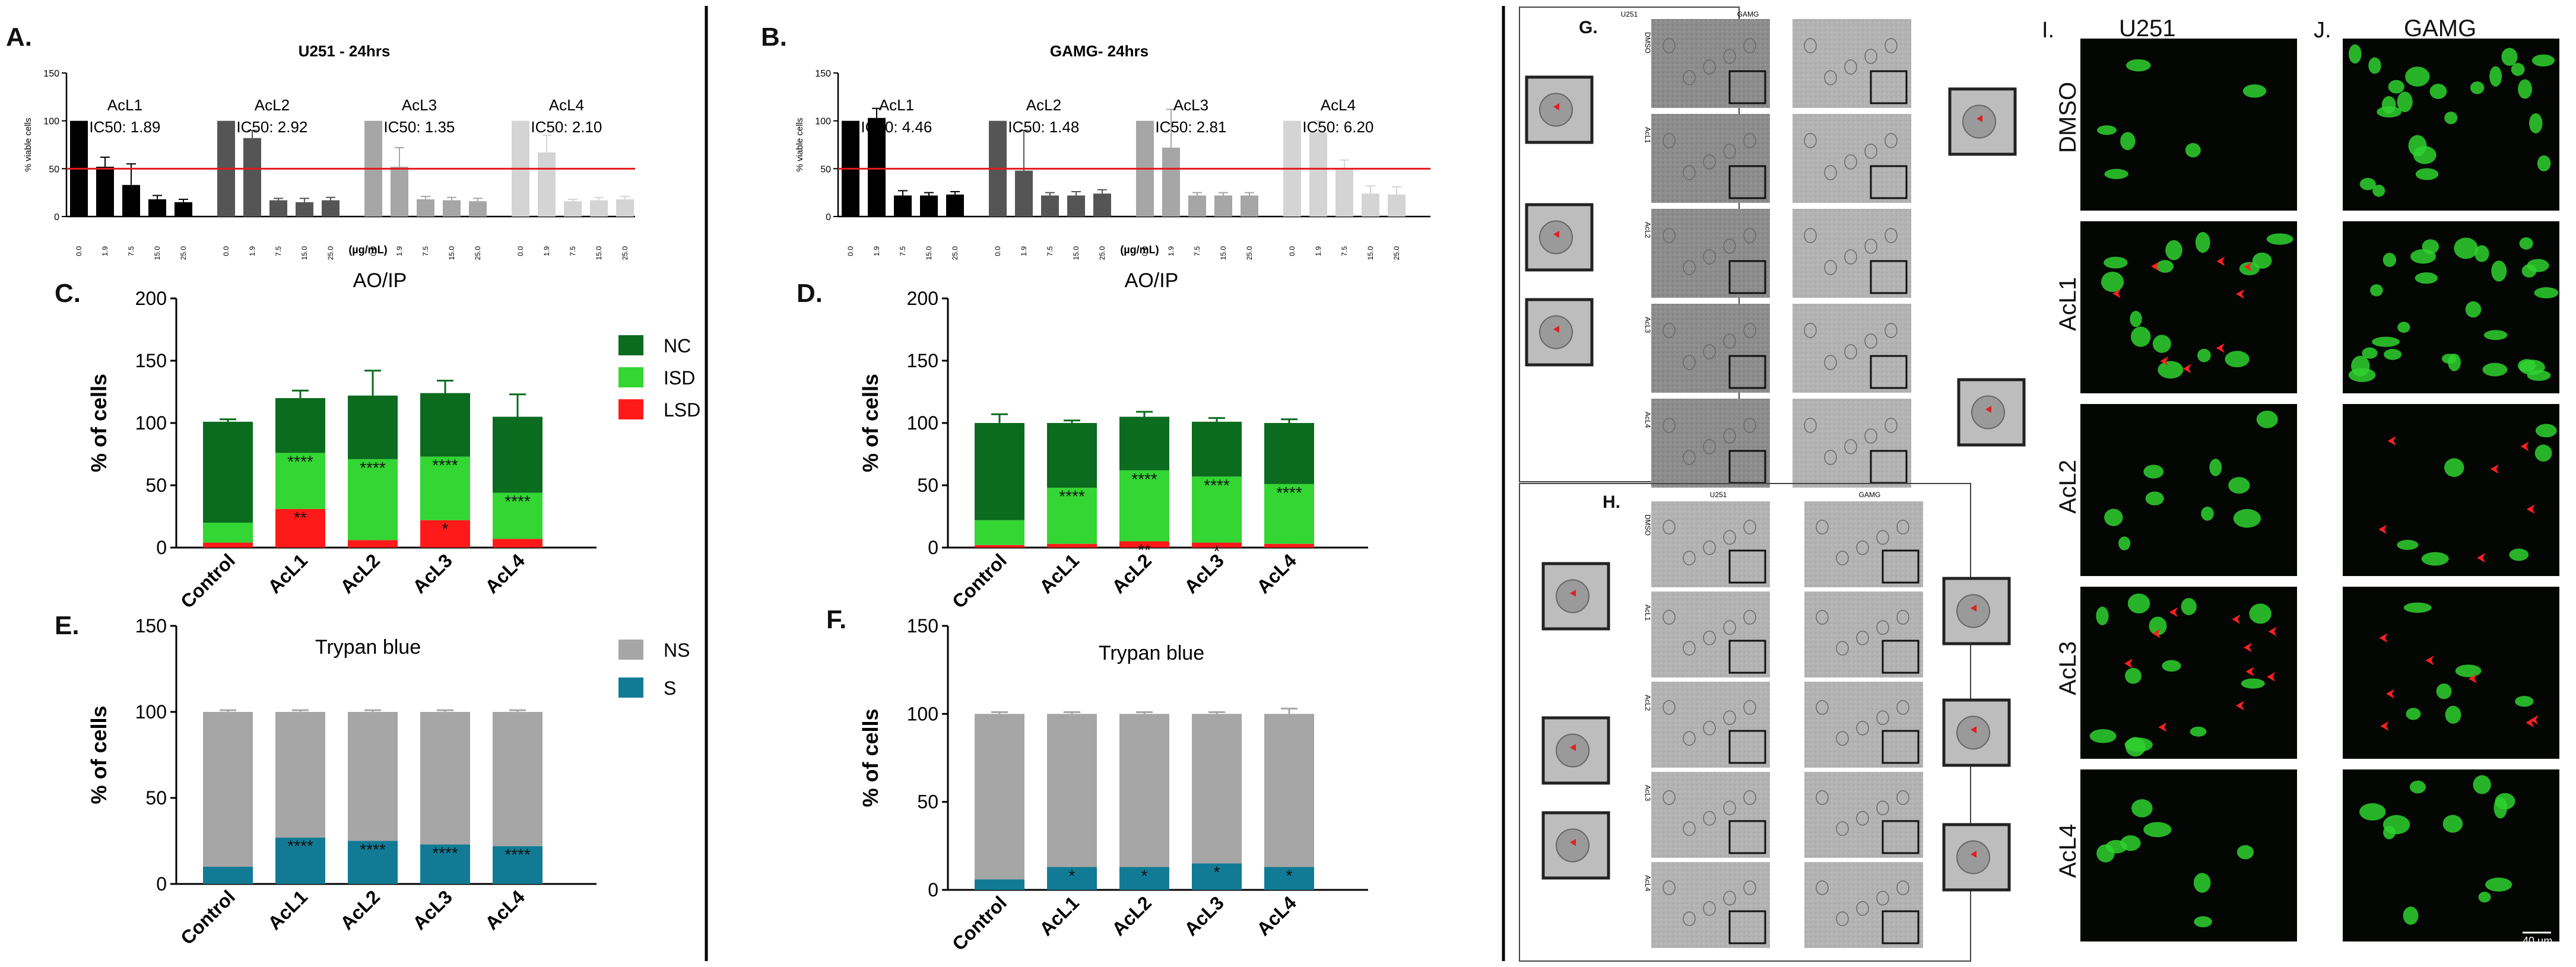 This screenshot has height=967, width=2576. I want to click on bar-AcL2-25.0, so click(1102, 205).